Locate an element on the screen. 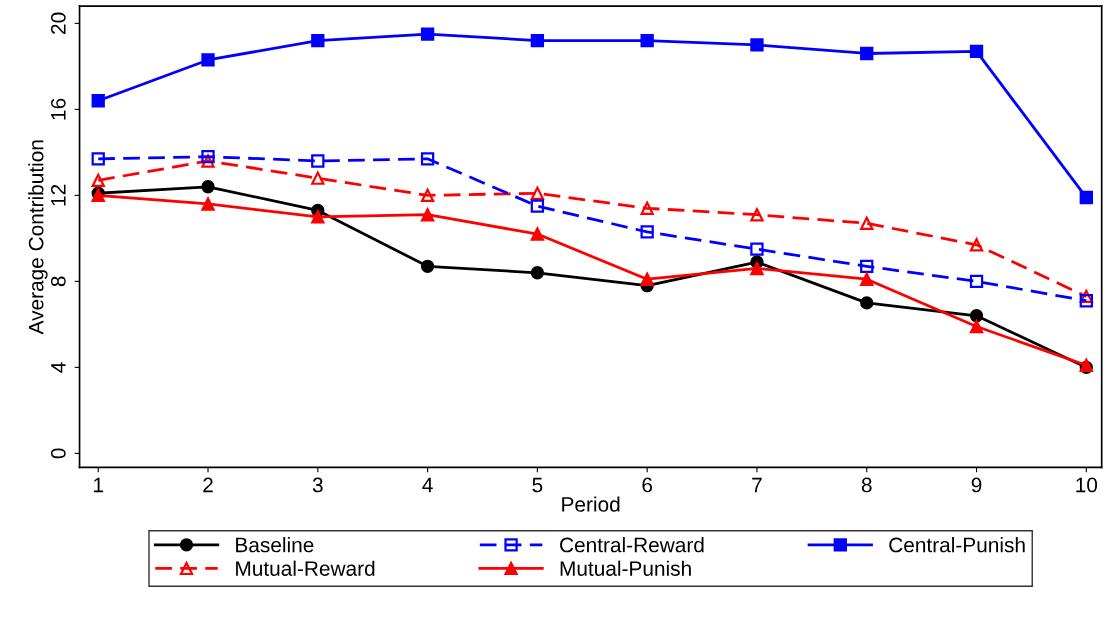  y-tick-label: 0 is located at coordinates (58, 453).